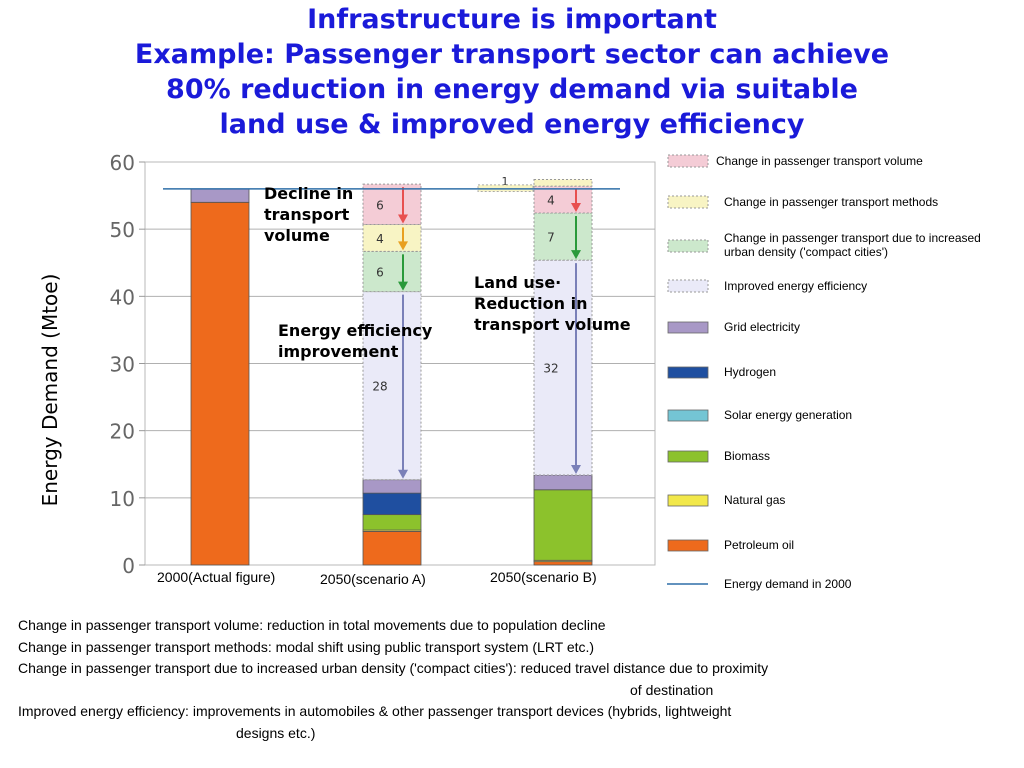  I want to click on legend-label: Energy demand in 2000, so click(788, 584).